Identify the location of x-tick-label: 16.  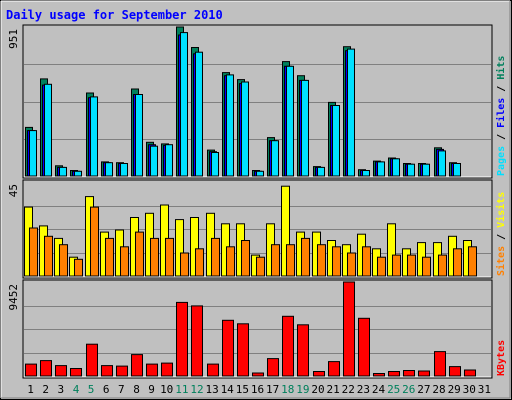
(257, 389).